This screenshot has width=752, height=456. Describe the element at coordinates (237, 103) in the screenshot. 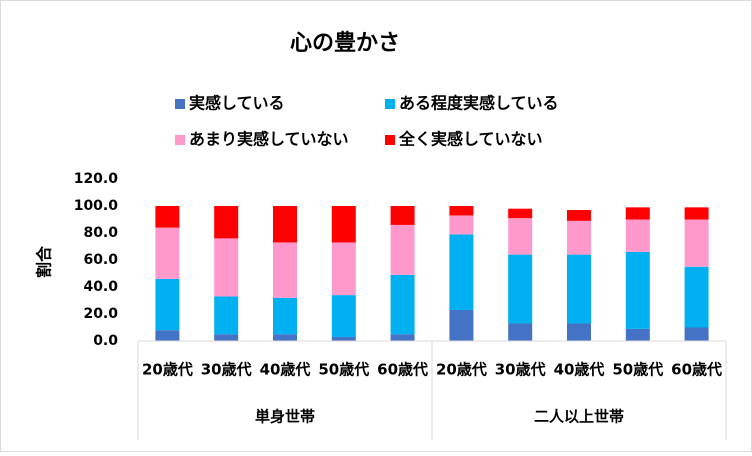

I see `legend-label: 実感している` at that location.